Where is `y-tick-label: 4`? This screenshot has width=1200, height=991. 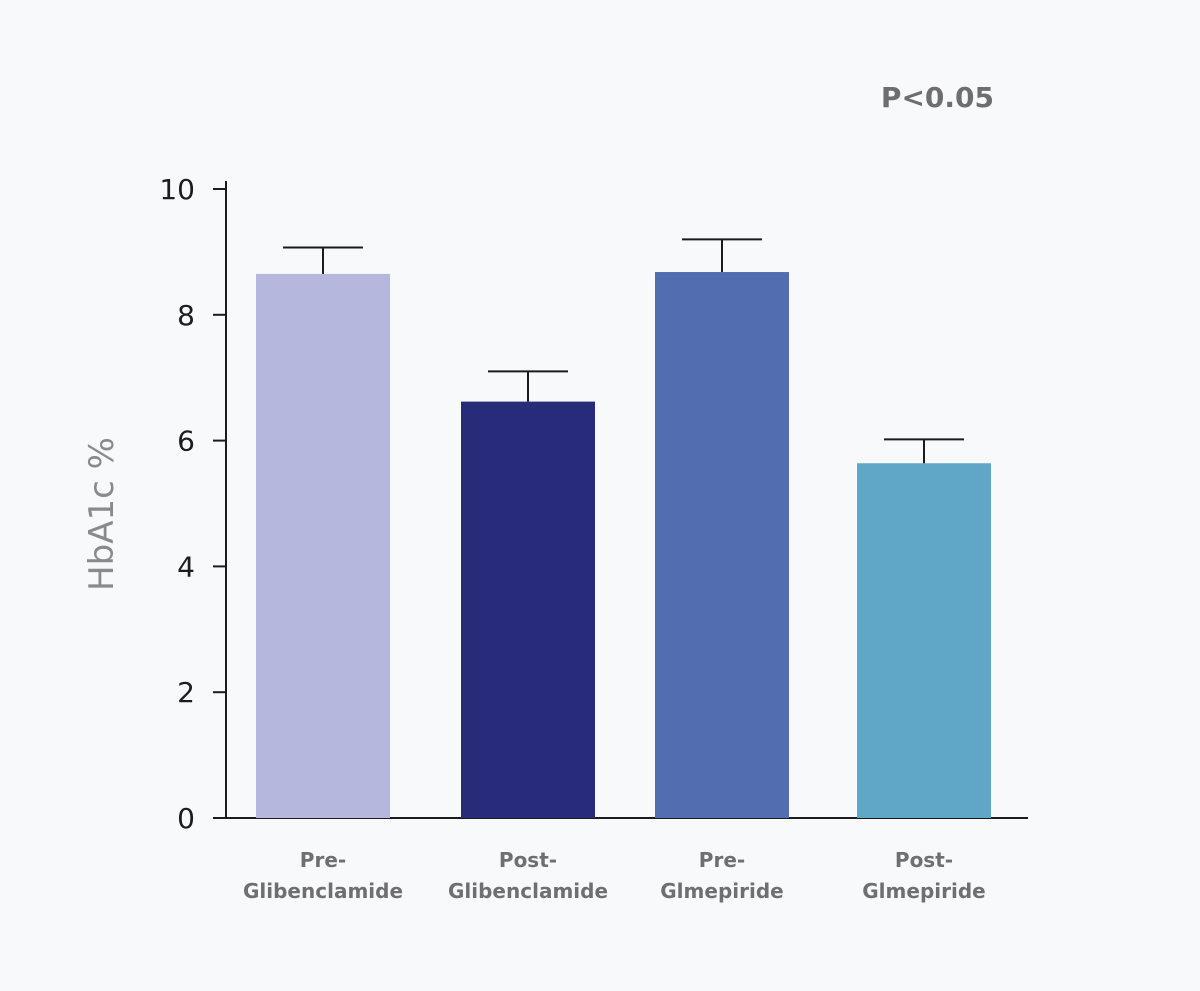 y-tick-label: 4 is located at coordinates (186, 566).